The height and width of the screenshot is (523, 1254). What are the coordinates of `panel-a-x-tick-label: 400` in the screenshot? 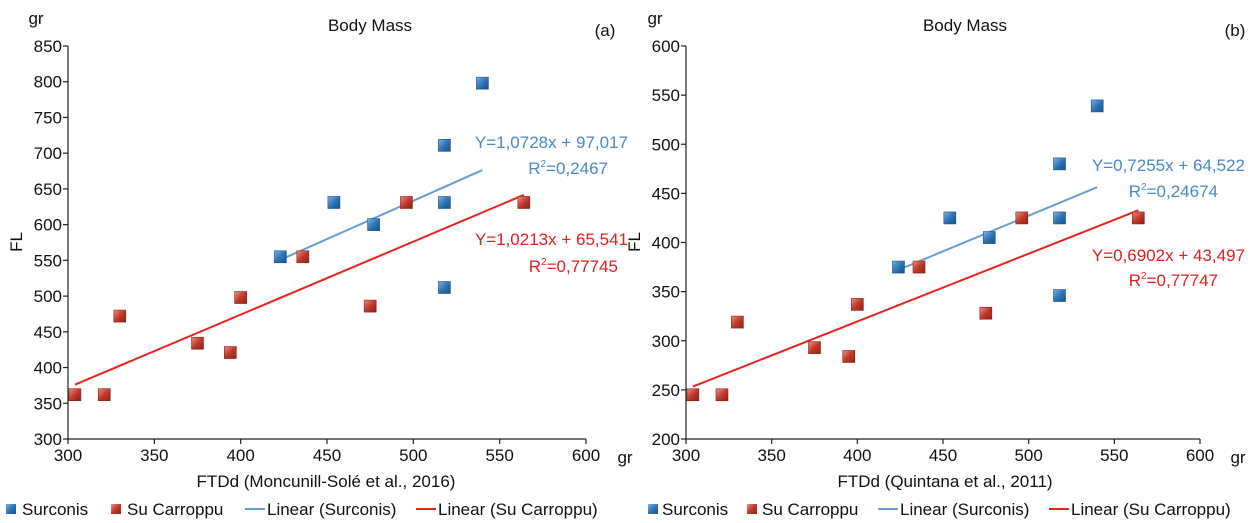 It's located at (240, 455).